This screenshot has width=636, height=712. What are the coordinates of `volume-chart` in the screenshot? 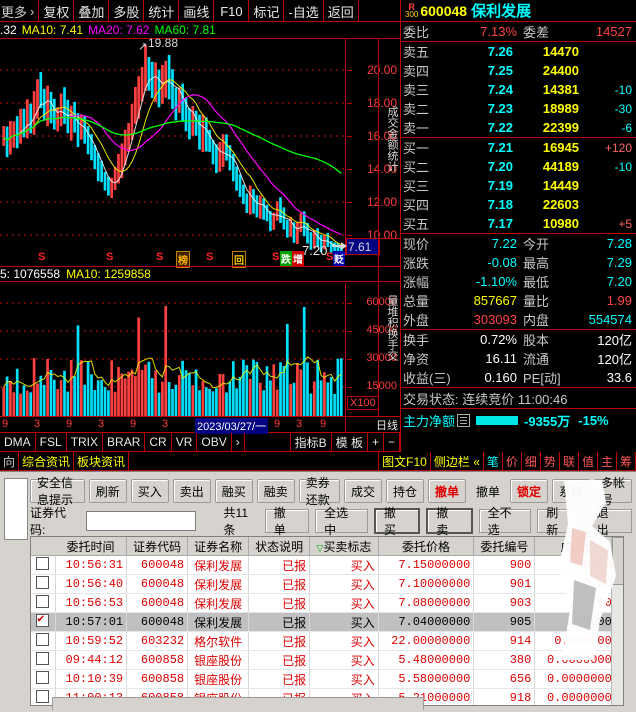 It's located at (172, 349).